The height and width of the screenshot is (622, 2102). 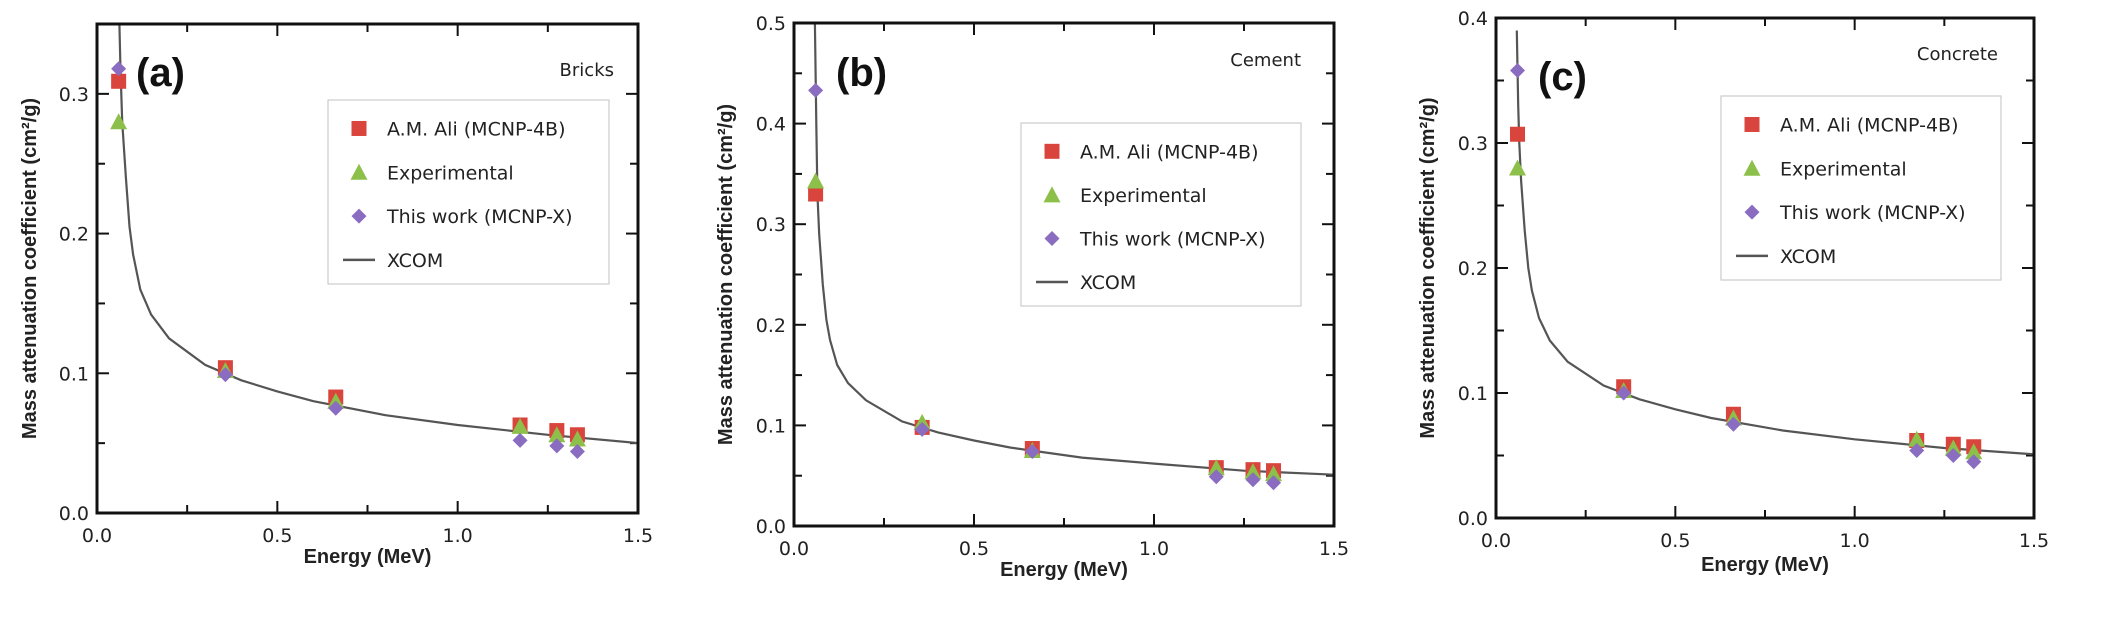 I want to click on material-title: Bricks, so click(x=587, y=70).